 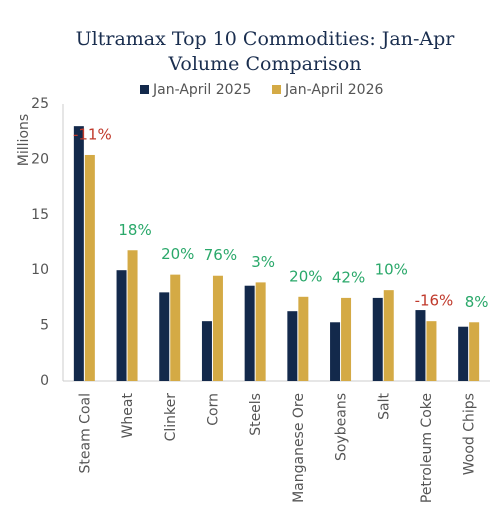 I want to click on y-tick-label: 20, so click(x=40, y=159).